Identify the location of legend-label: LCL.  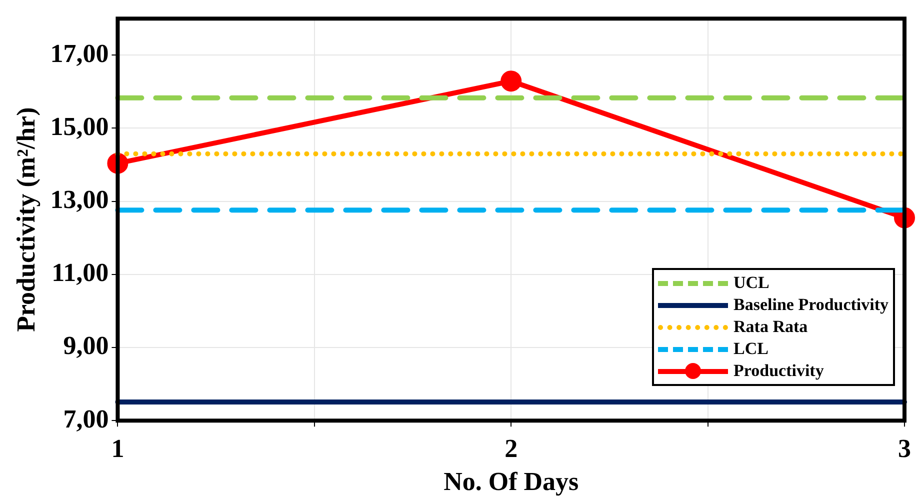
(751, 349).